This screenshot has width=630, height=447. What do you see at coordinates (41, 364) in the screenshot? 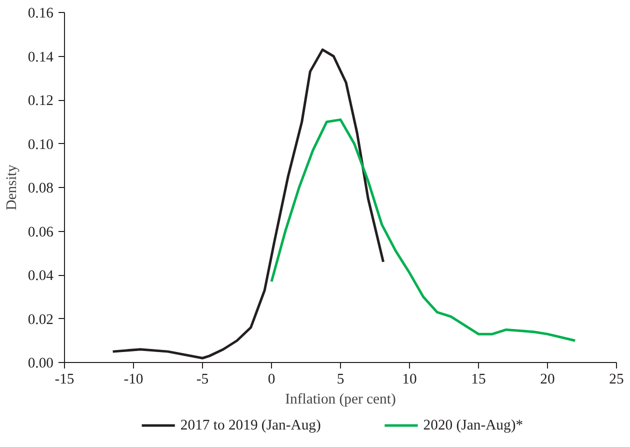
I see `y-tick-label: 0.00` at bounding box center [41, 364].